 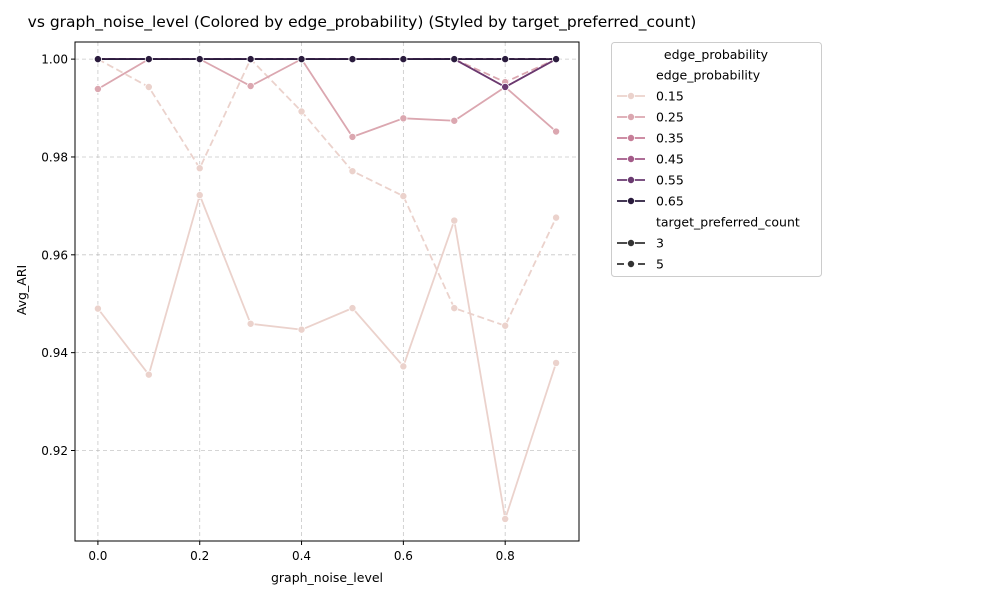 What do you see at coordinates (199, 556) in the screenshot?
I see `x-tick-label: 0.2` at bounding box center [199, 556].